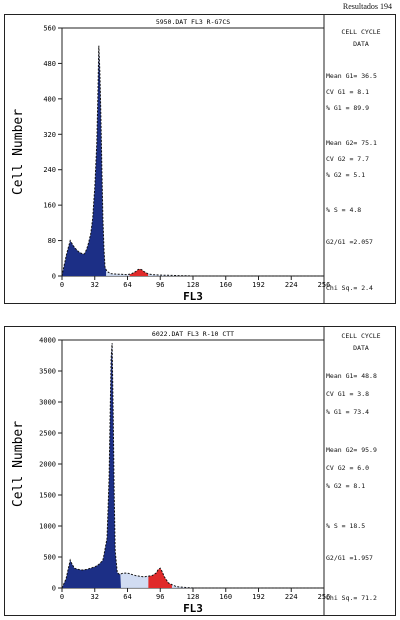  What do you see at coordinates (349, 558) in the screenshot?
I see `stat-g2-g1-ratio: G2/G1 =1.957` at bounding box center [349, 558].